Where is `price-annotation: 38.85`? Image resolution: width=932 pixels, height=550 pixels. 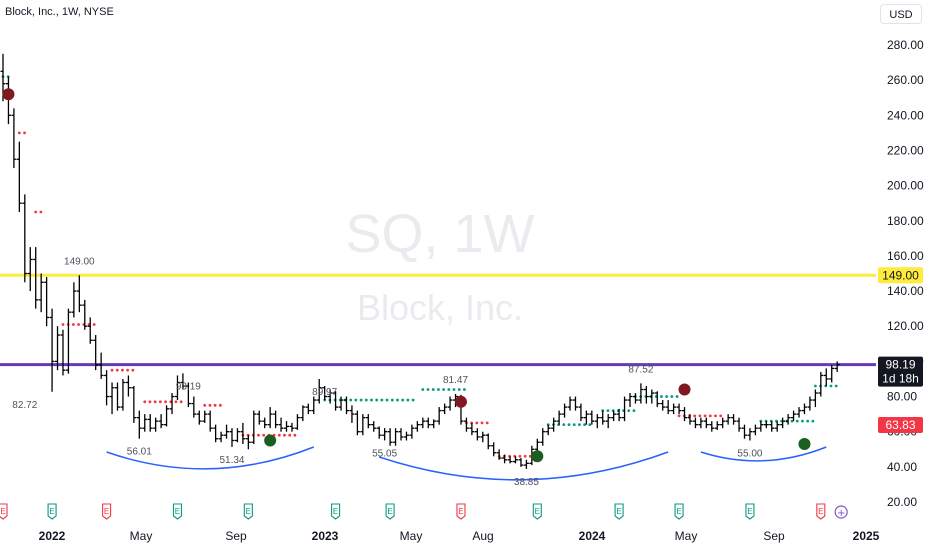 price-annotation: 38.85 is located at coordinates (526, 482).